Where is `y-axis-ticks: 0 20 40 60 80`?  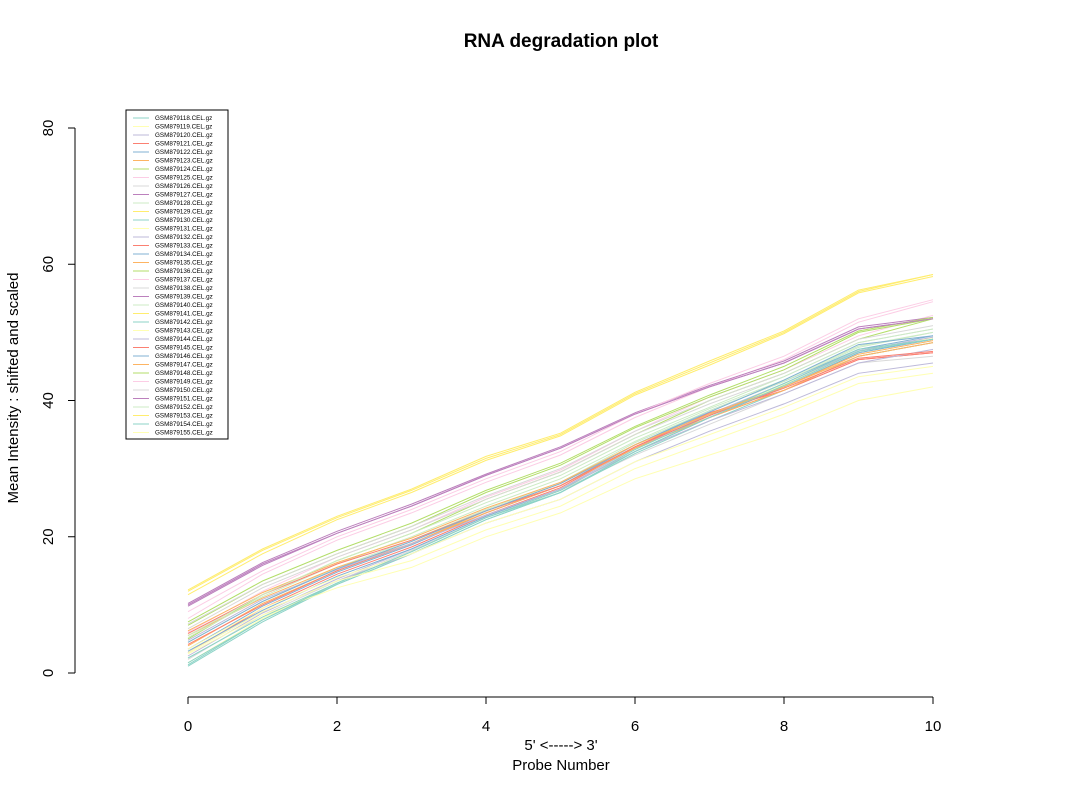
y-axis-ticks: 0 20 40 60 80 is located at coordinates (57, 398).